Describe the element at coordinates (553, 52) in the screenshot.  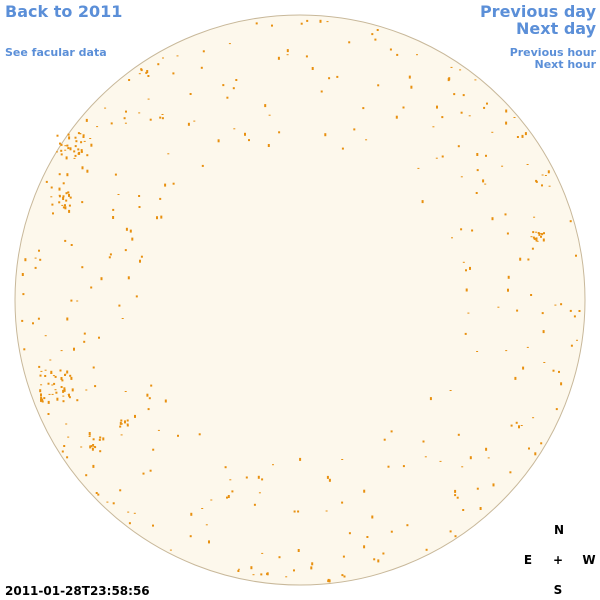
I see `previous-hour-link: Previous hour` at that location.